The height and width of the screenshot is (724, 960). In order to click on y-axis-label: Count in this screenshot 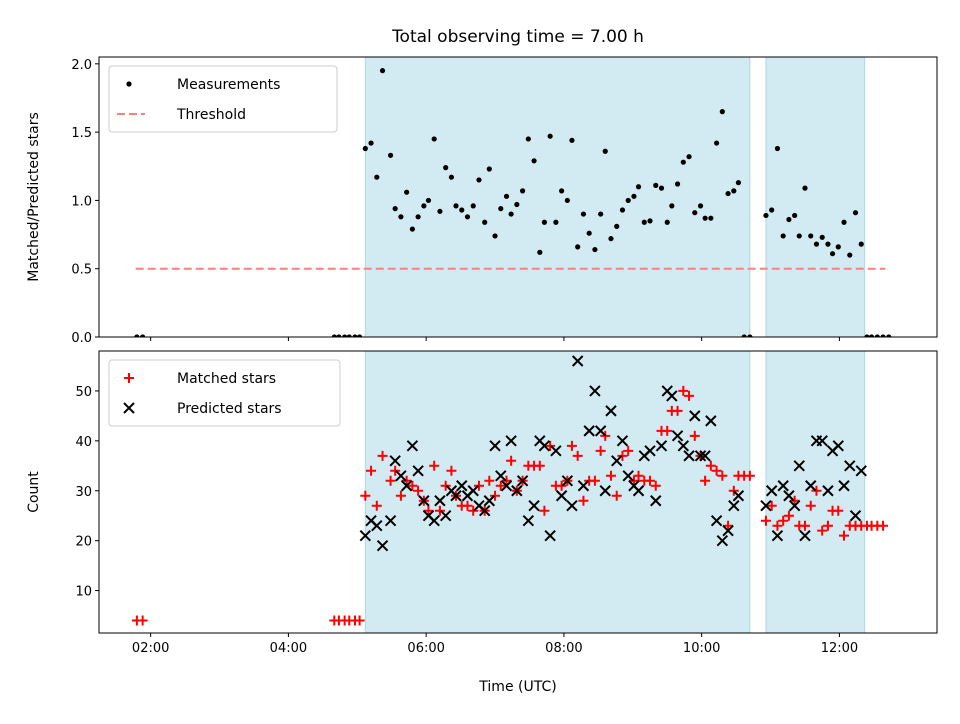, I will do `click(34, 492)`.